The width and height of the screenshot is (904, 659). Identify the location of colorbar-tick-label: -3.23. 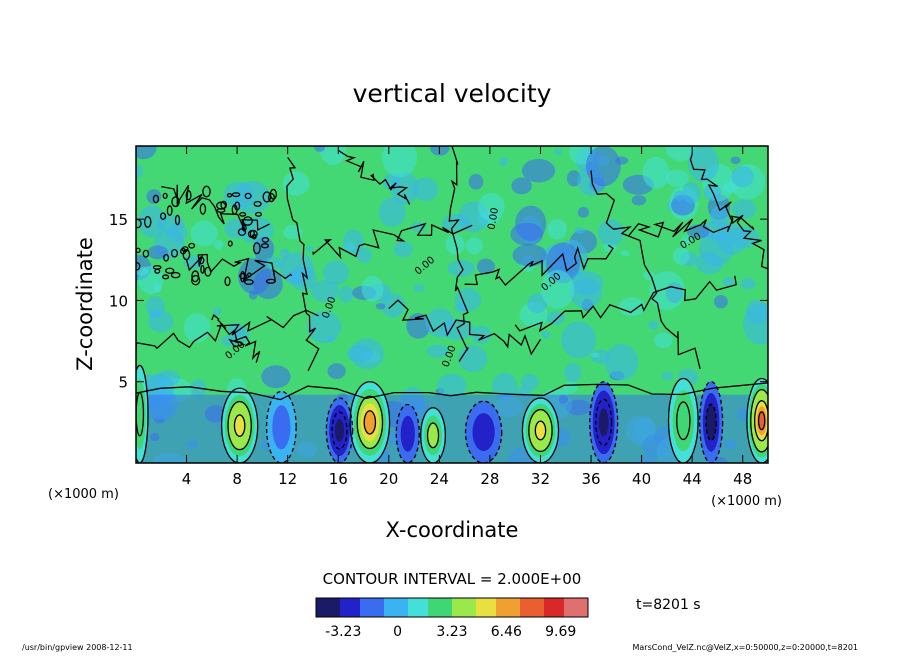
(343, 632).